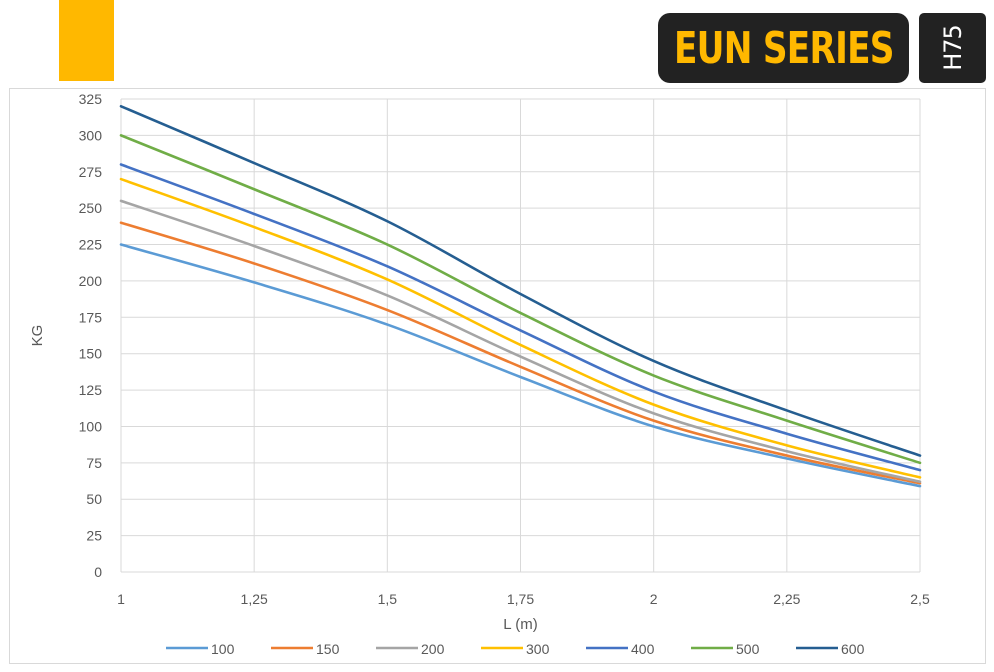 The image size is (994, 672). Describe the element at coordinates (86, 40) in the screenshot. I see `brand-accent-block` at that location.